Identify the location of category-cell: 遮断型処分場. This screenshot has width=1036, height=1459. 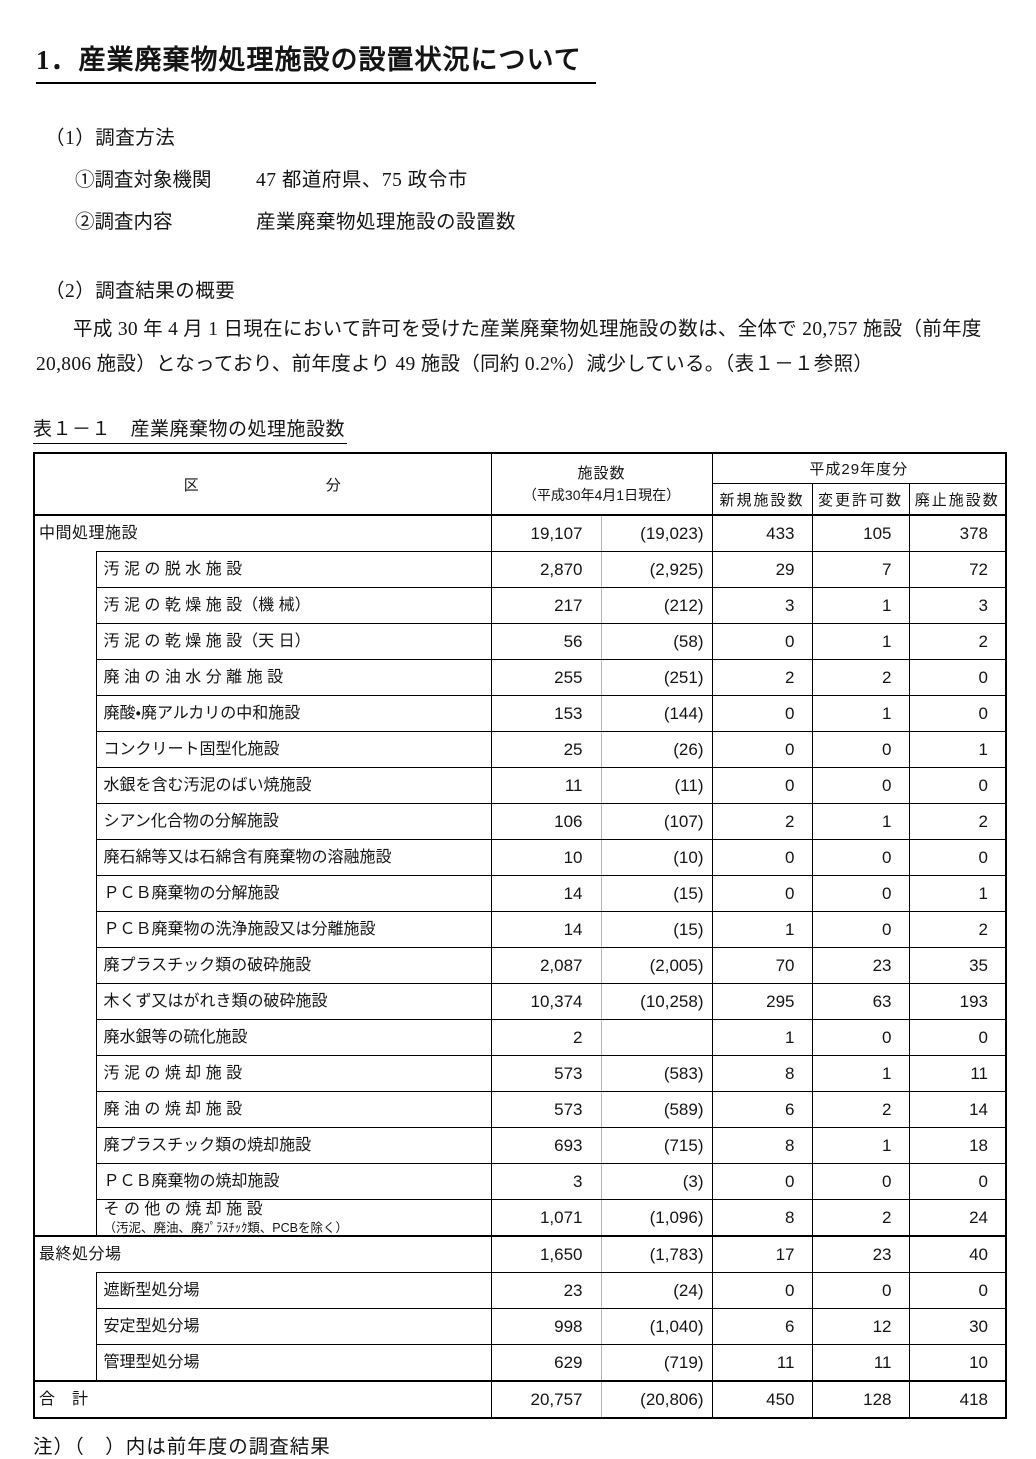
(293, 1291).